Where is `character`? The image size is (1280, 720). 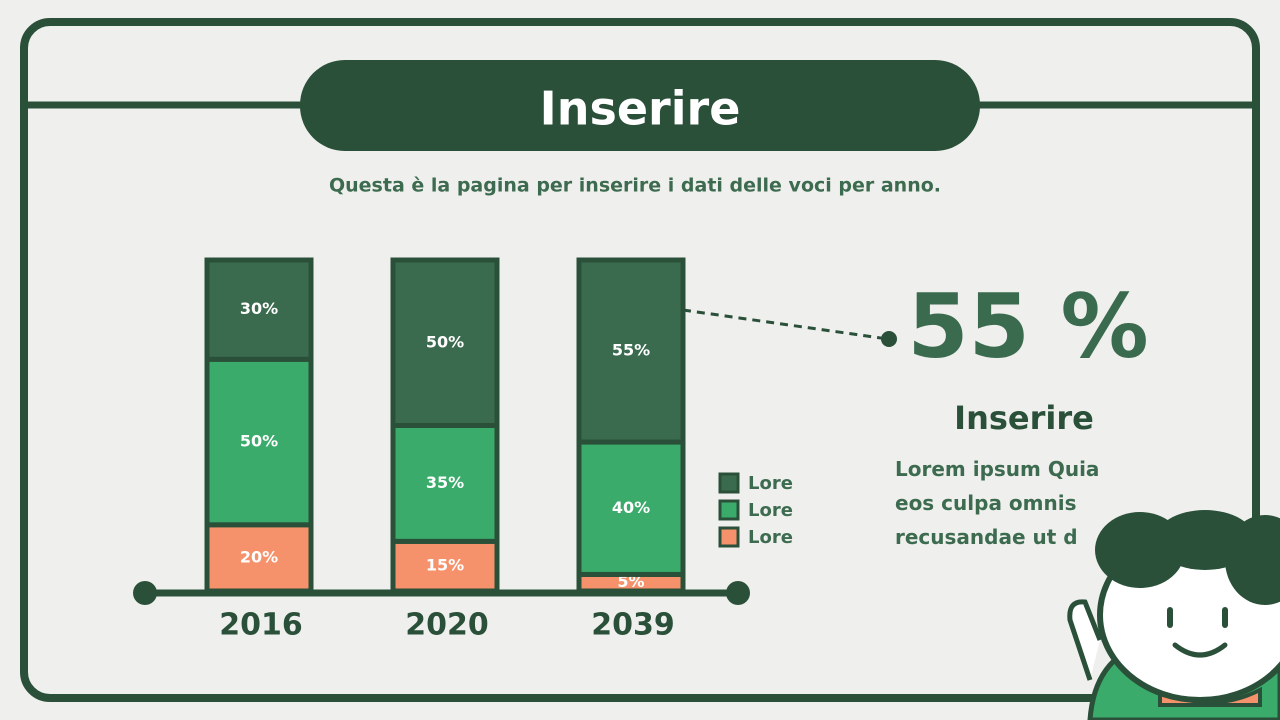
character is located at coordinates (1173, 615).